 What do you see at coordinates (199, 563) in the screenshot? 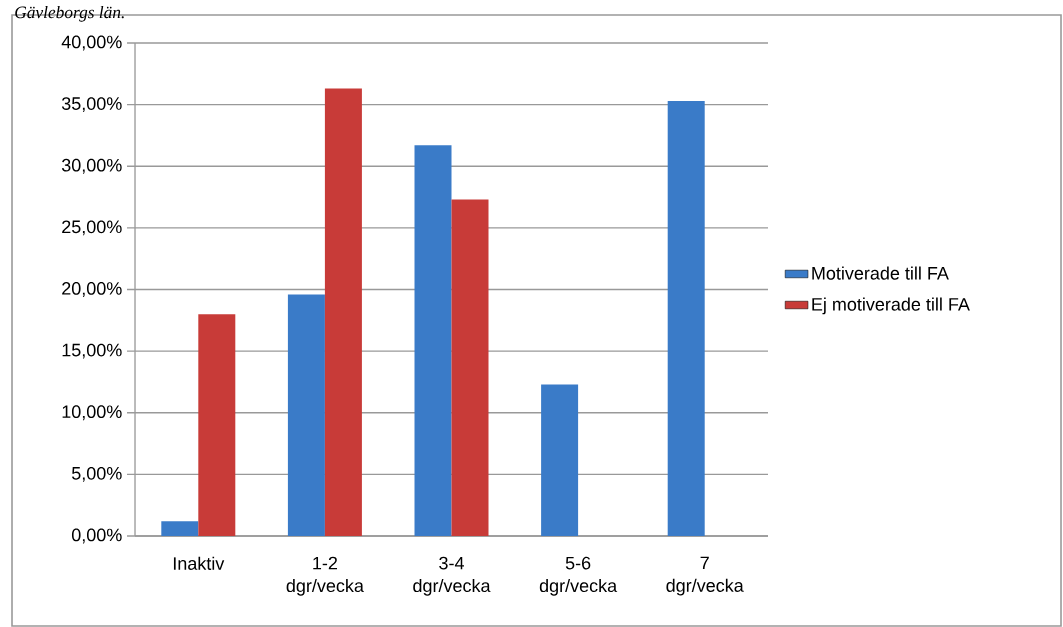
I see `x-tick-label: Inaktiv` at bounding box center [199, 563].